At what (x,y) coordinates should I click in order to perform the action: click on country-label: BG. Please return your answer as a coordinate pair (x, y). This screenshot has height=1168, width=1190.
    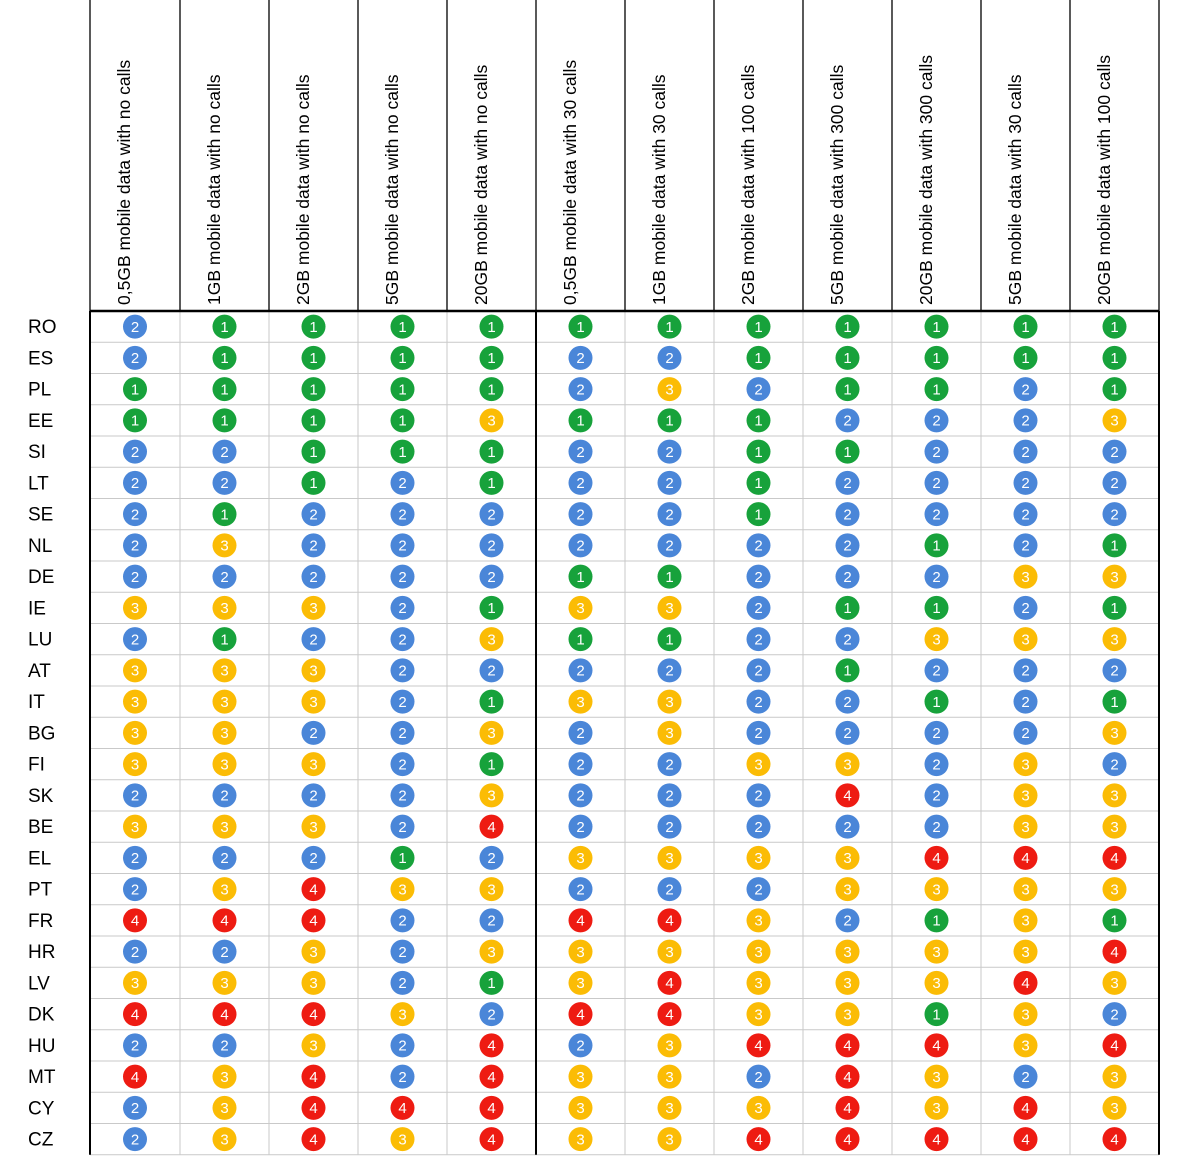
    Looking at the image, I should click on (41, 733).